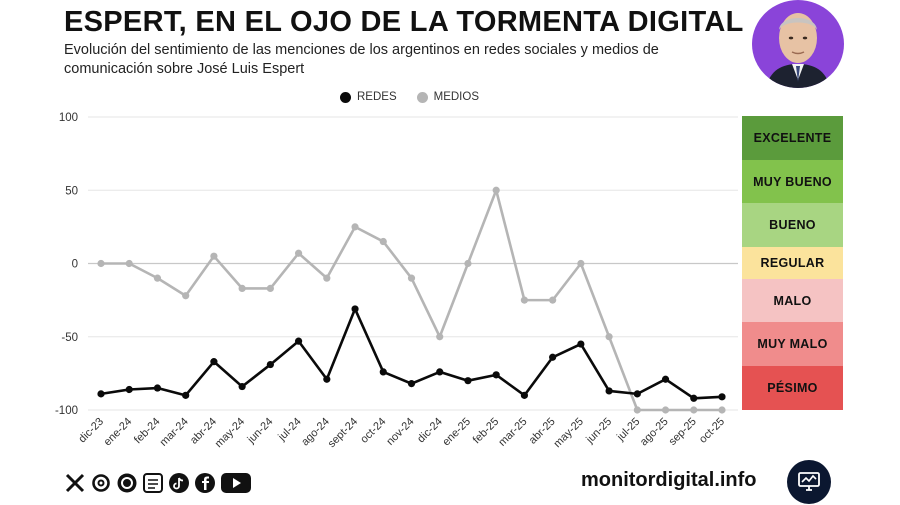 This screenshot has height=505, width=900. I want to click on scale-band-excelente: EXCELENTE, so click(792, 138).